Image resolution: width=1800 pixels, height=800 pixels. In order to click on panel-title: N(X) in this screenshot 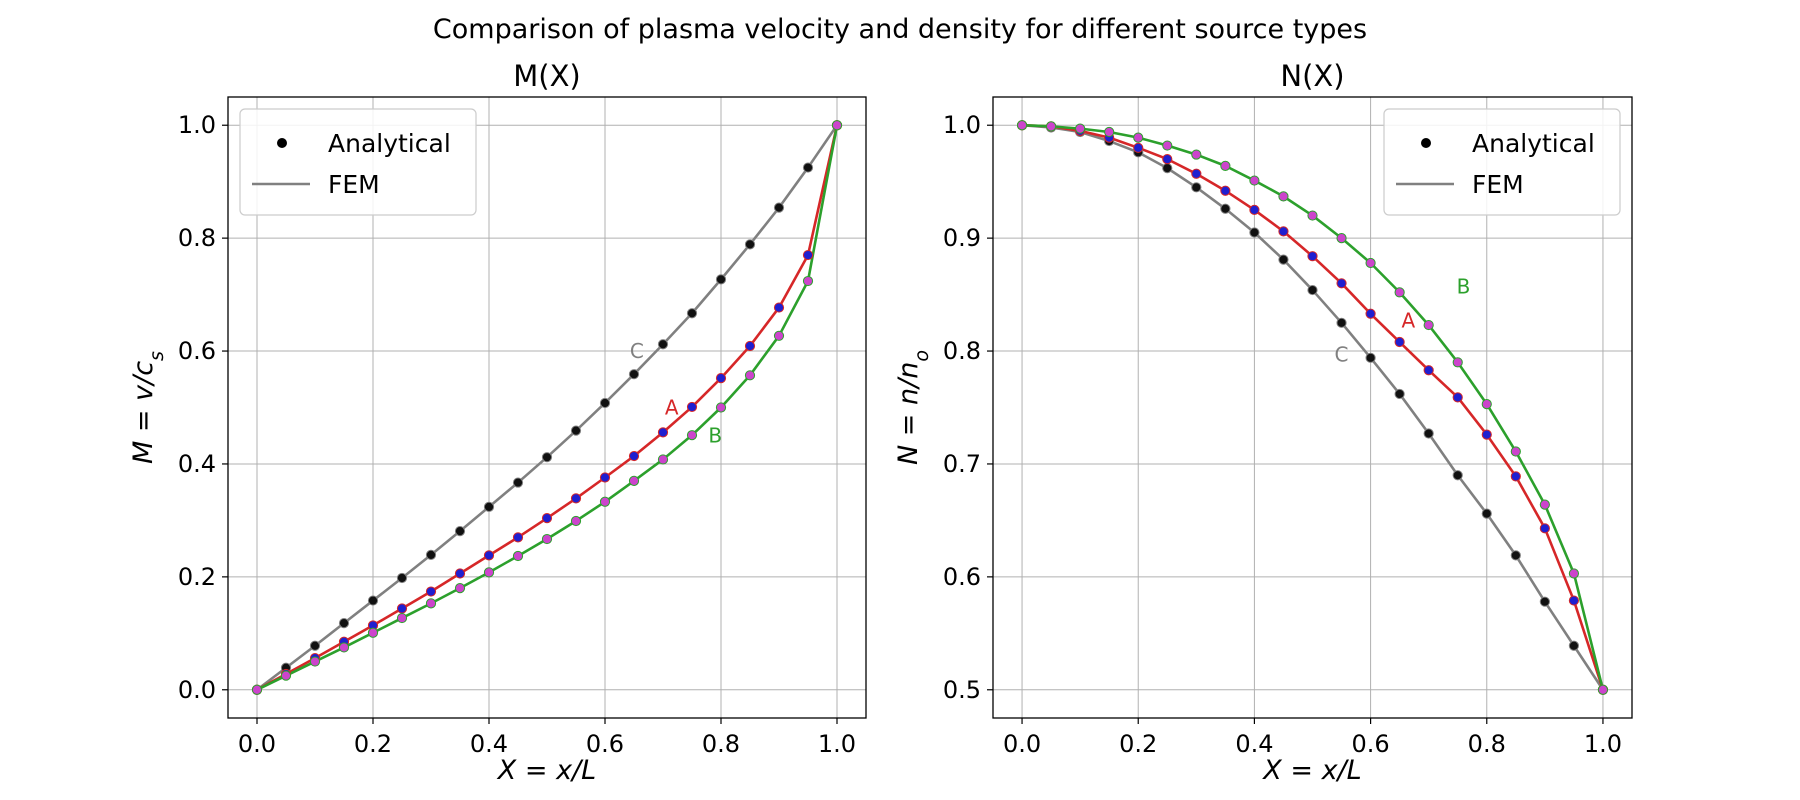, I will do `click(1312, 76)`.